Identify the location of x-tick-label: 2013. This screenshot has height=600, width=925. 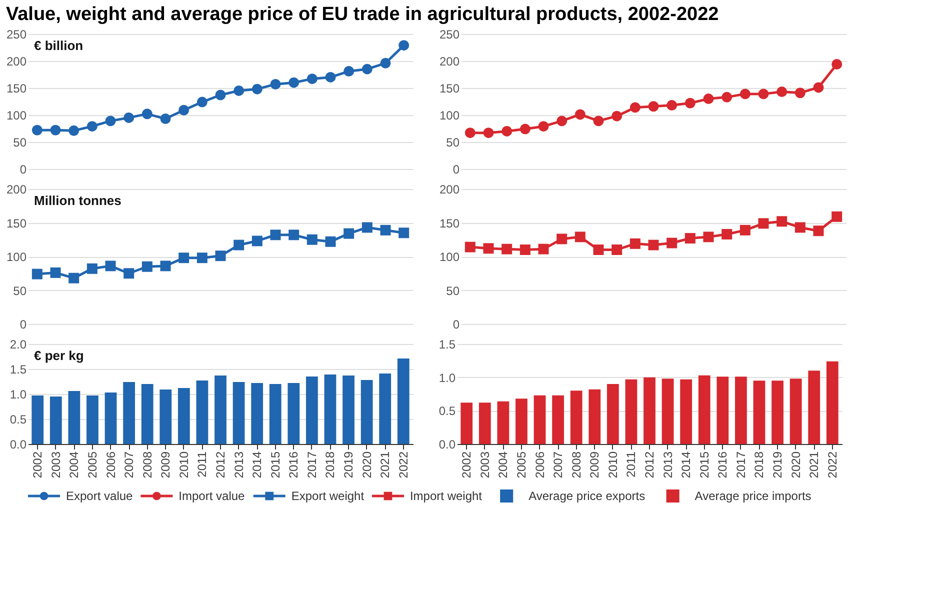
(239, 464).